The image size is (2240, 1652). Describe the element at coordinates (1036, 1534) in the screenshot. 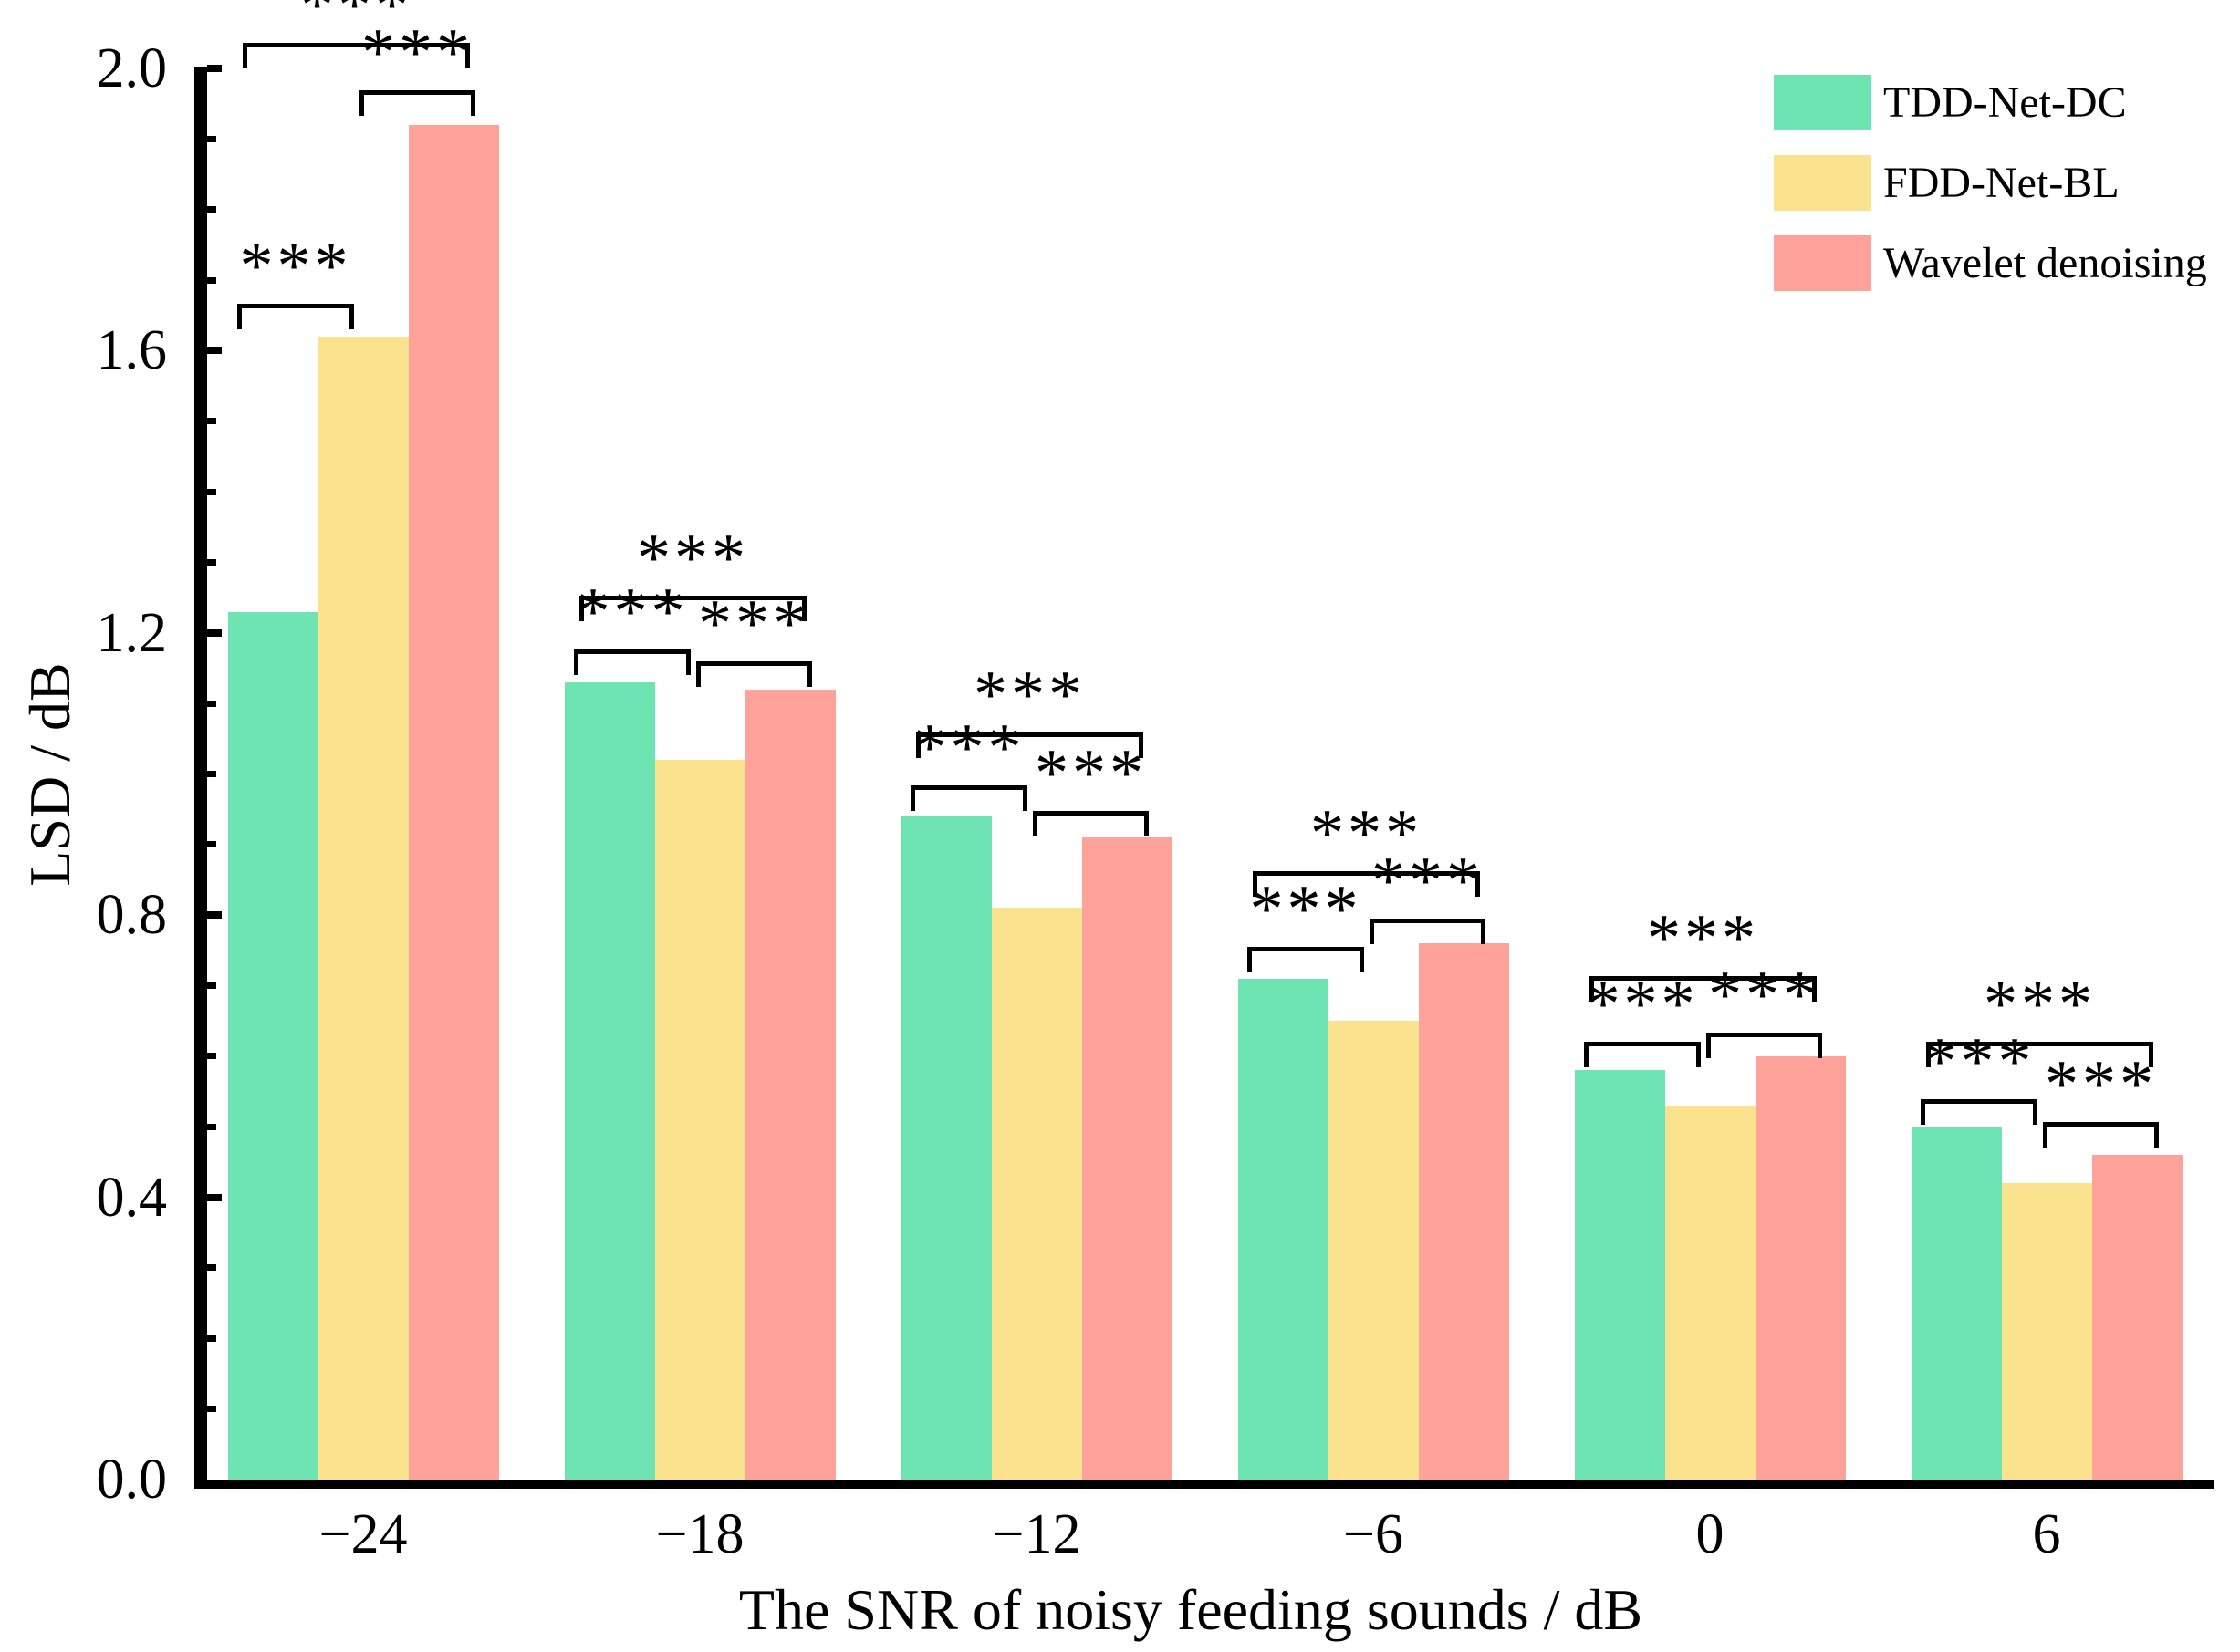

I see `x-tick-label: −12` at that location.